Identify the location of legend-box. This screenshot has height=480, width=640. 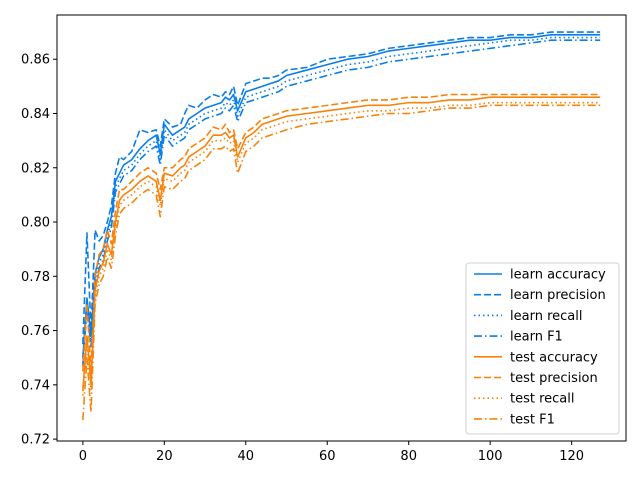
(542, 348).